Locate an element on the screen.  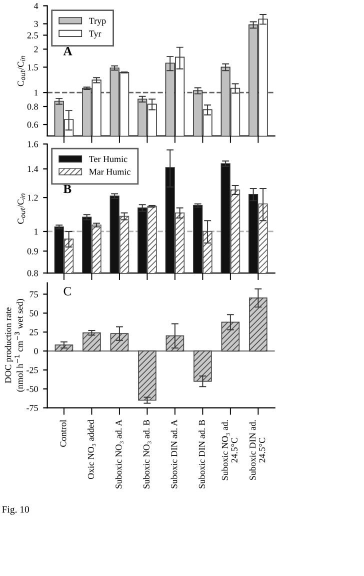
x-tick-label: Suboxic NO₃ ad. A is located at coordinates (119, 454).